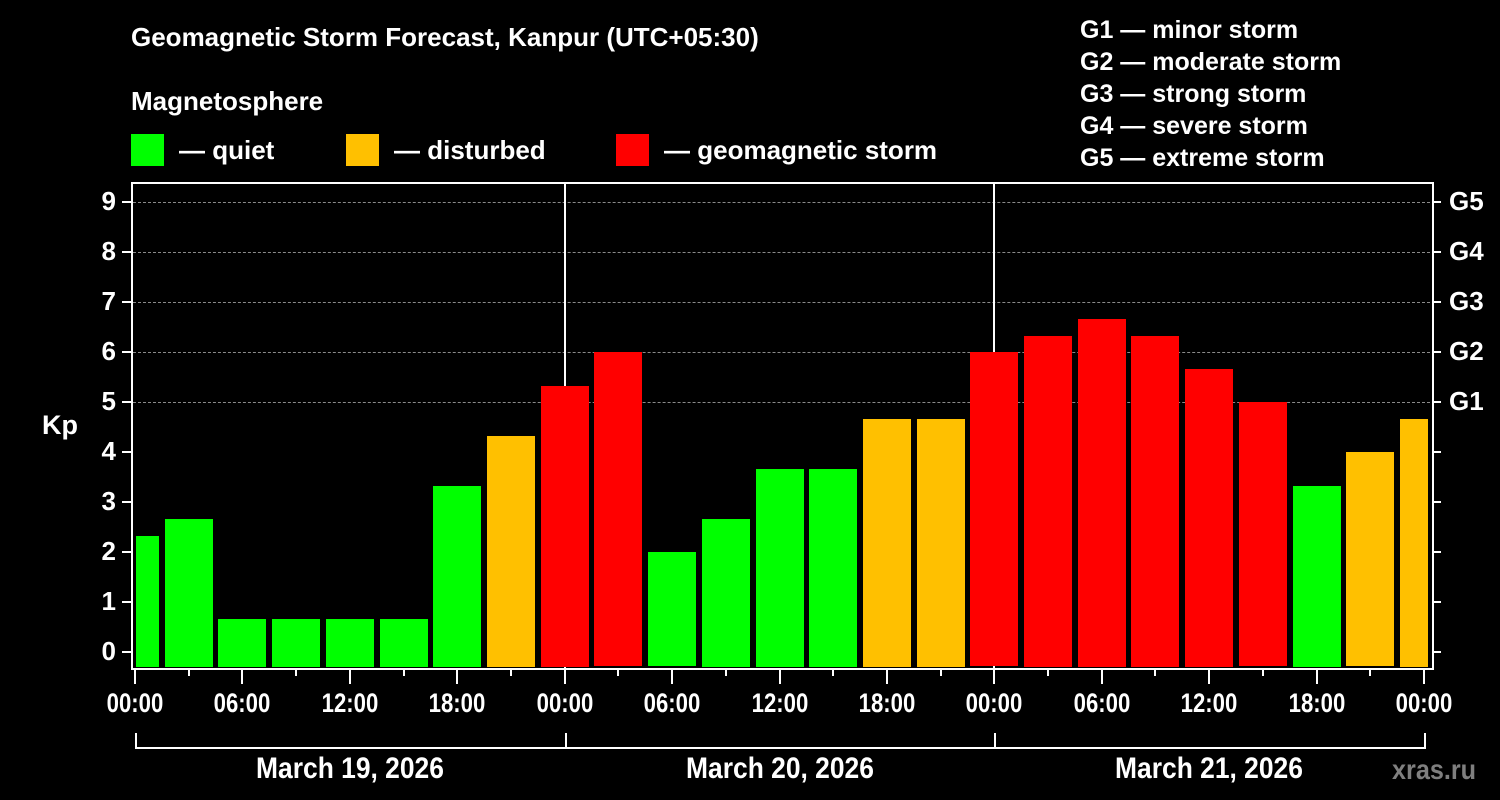 The width and height of the screenshot is (1500, 800). I want to click on storm-swatch, so click(632, 150).